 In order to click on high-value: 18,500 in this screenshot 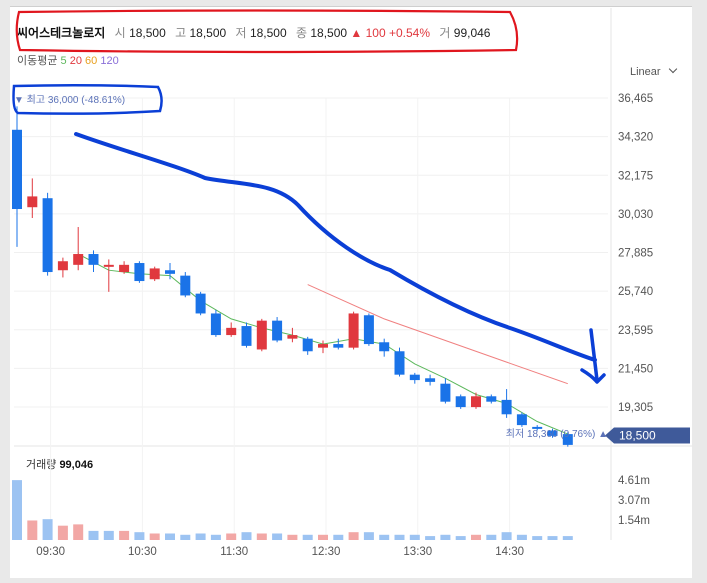, I will do `click(208, 33)`.